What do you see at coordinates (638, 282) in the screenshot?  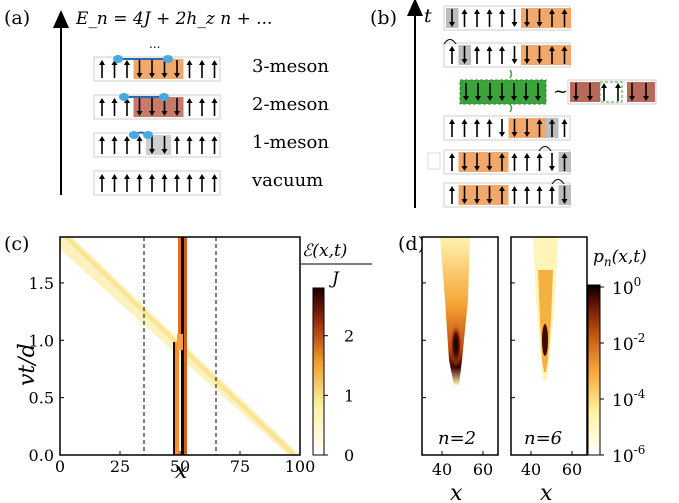 I see `colorbar-prob-tick-exponent: 0` at bounding box center [638, 282].